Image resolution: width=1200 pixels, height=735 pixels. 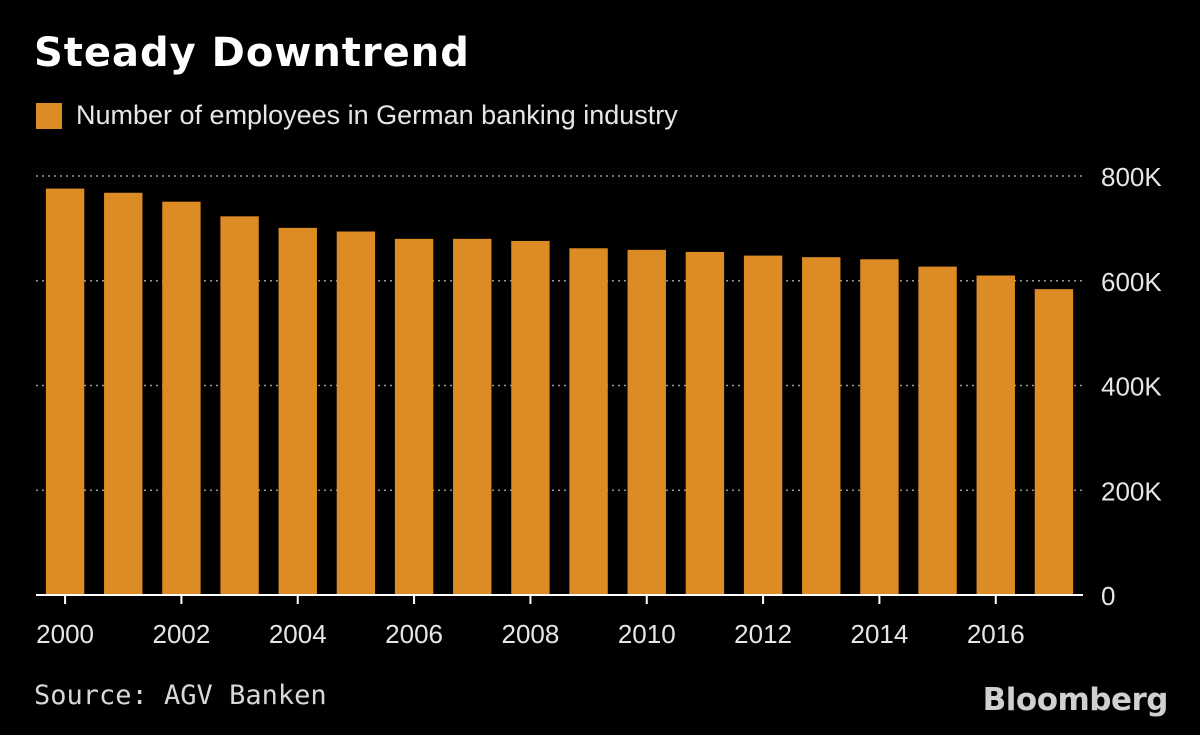 I want to click on y-tick-label: 400K, so click(x=1131, y=387).